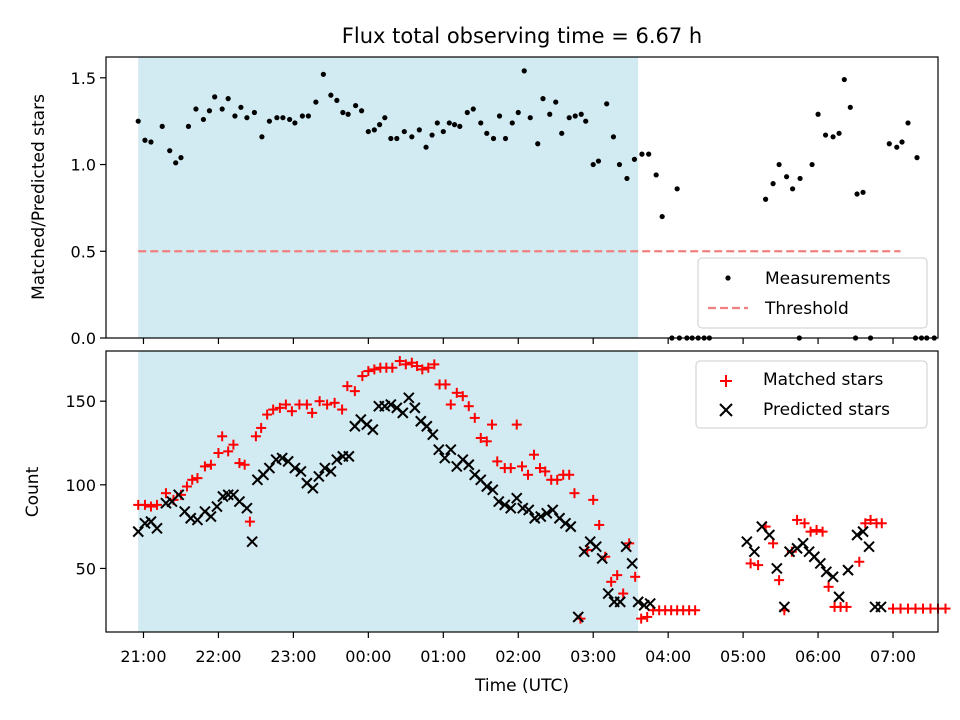  Describe the element at coordinates (83, 78) in the screenshot. I see `top-y-tick-label-3: 1.5` at that location.